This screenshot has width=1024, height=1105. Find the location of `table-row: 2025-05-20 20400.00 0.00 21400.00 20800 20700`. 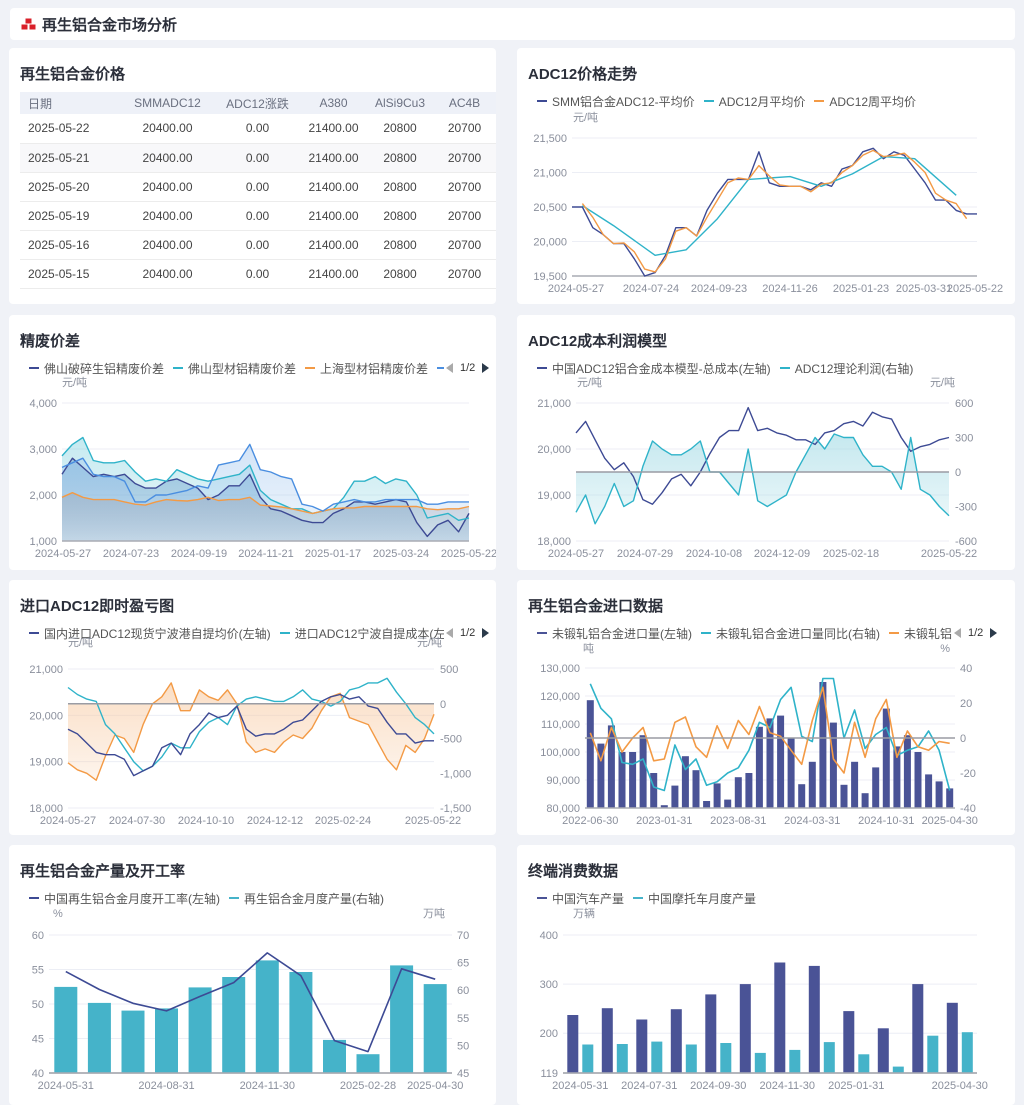

table-row: 2025-05-20 20400.00 0.00 21400.00 20800 20700 is located at coordinates (258, 187).